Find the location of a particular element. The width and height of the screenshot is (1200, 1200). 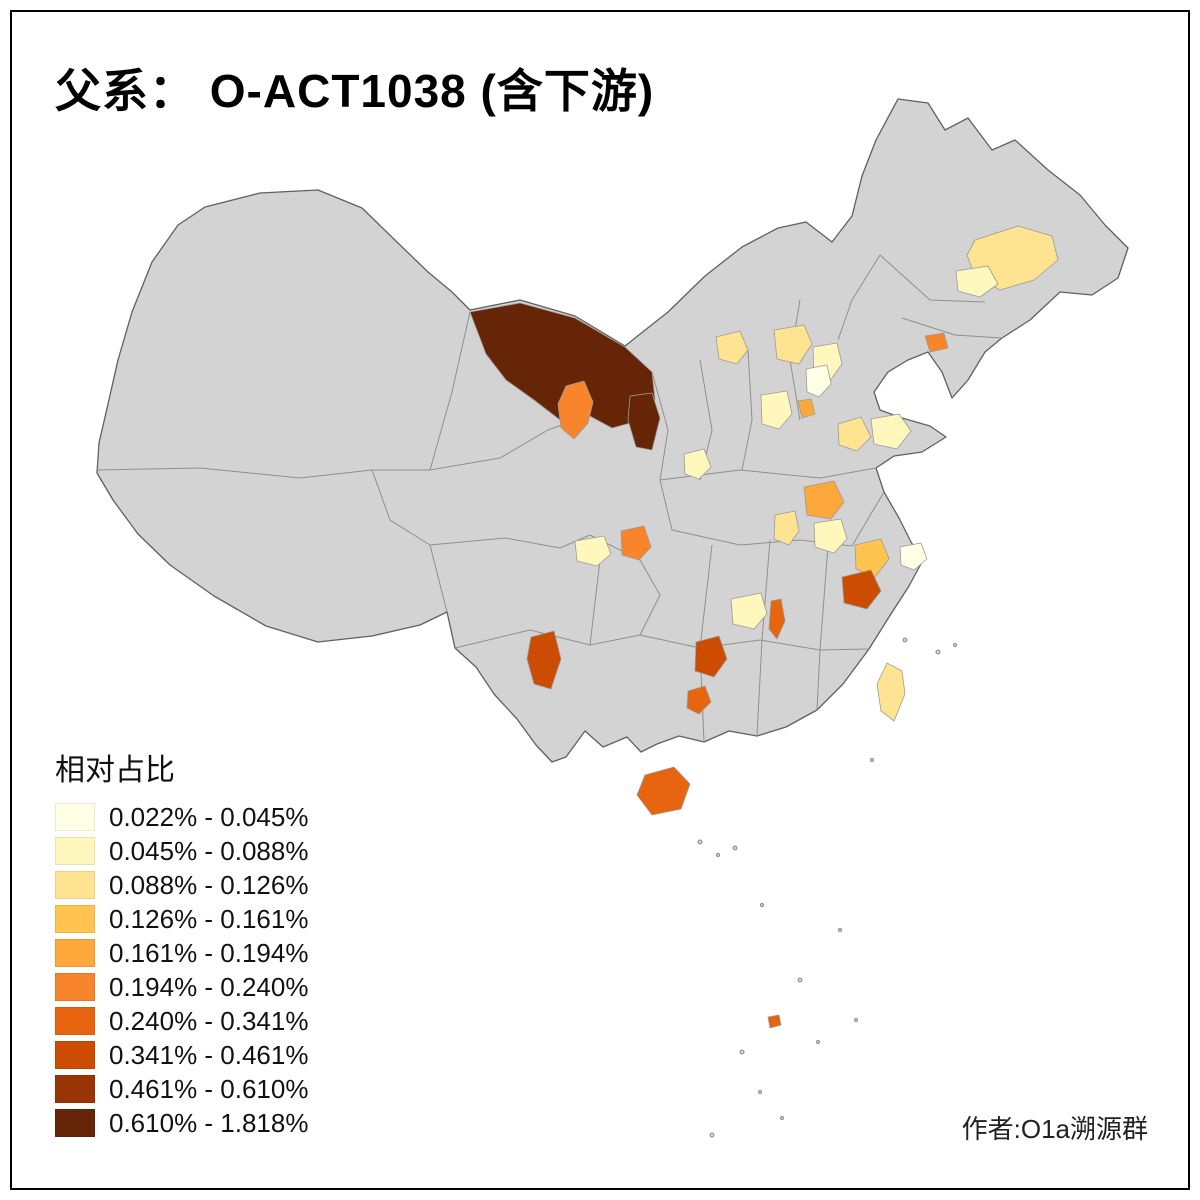

map-region-gansu-orange is located at coordinates (575, 410).